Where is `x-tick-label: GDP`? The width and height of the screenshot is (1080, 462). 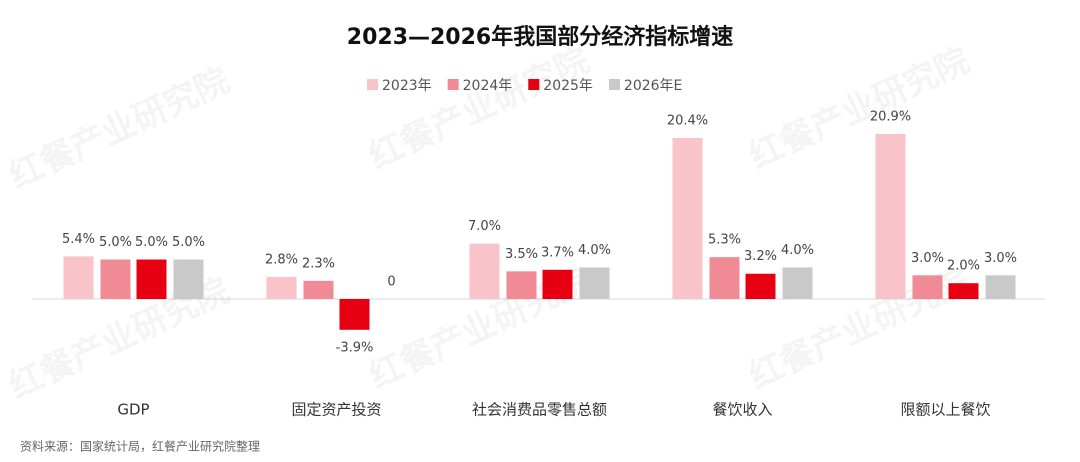
x-tick-label: GDP is located at coordinates (133, 410).